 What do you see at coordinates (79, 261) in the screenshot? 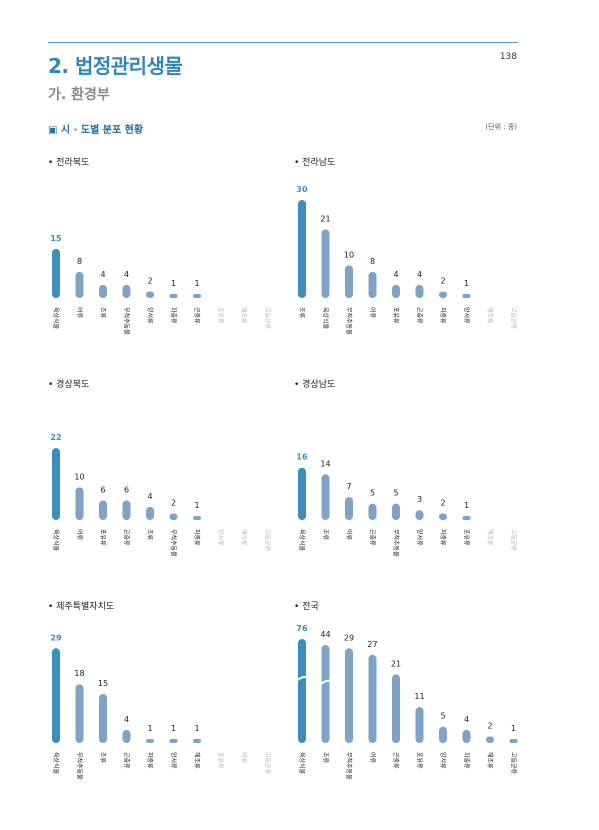
I see `data-label: 8` at bounding box center [79, 261].